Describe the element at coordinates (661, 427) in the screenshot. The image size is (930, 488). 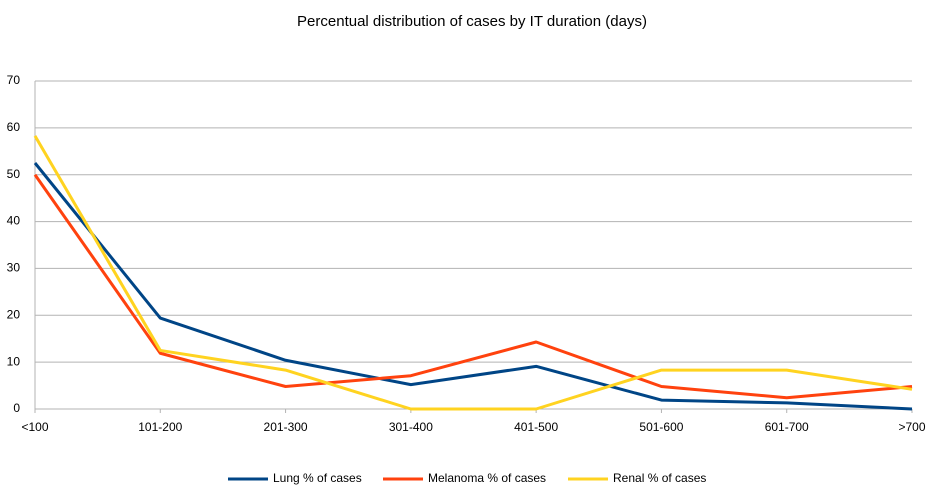
I see `x-tick-label: 501-600` at that location.